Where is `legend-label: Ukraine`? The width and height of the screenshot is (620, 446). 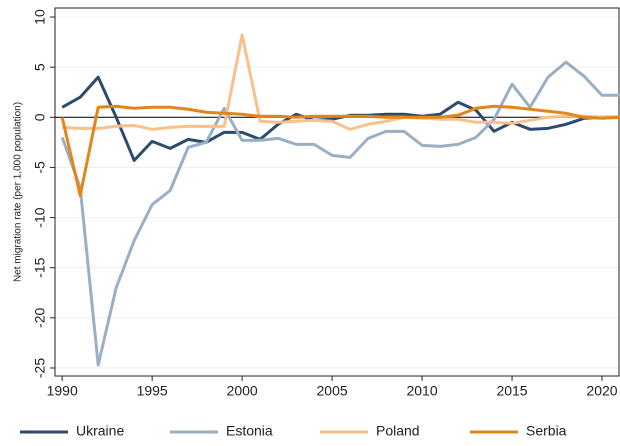
legend-label: Ukraine is located at coordinates (100, 431).